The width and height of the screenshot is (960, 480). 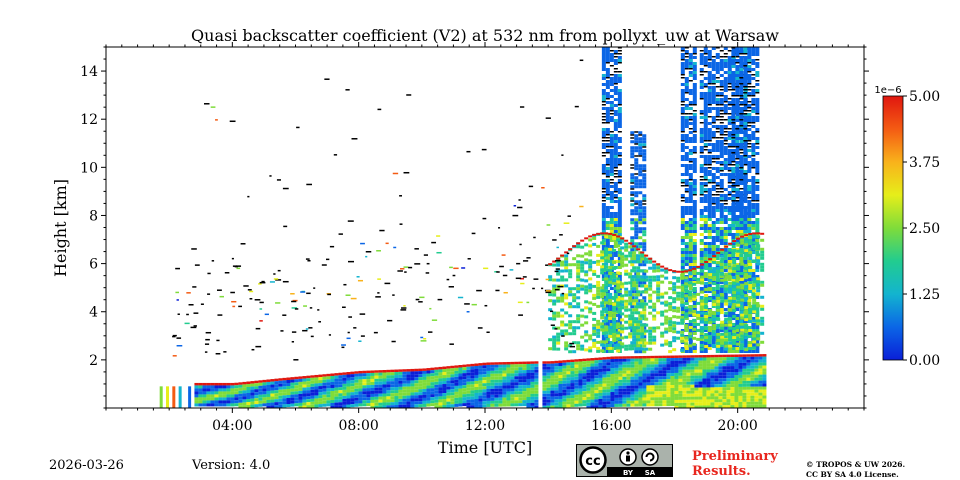 What do you see at coordinates (764, 385) in the screenshot?
I see `bl-cell-1988` at bounding box center [764, 385].